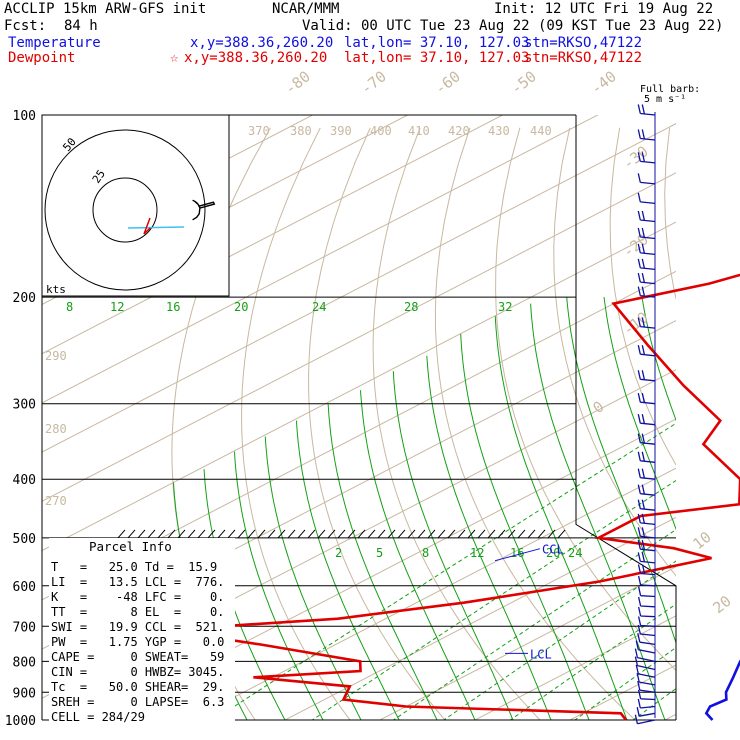 This screenshot has width=740, height=740. What do you see at coordinates (24, 480) in the screenshot?
I see `pressure-tick-label: 400` at bounding box center [24, 480].